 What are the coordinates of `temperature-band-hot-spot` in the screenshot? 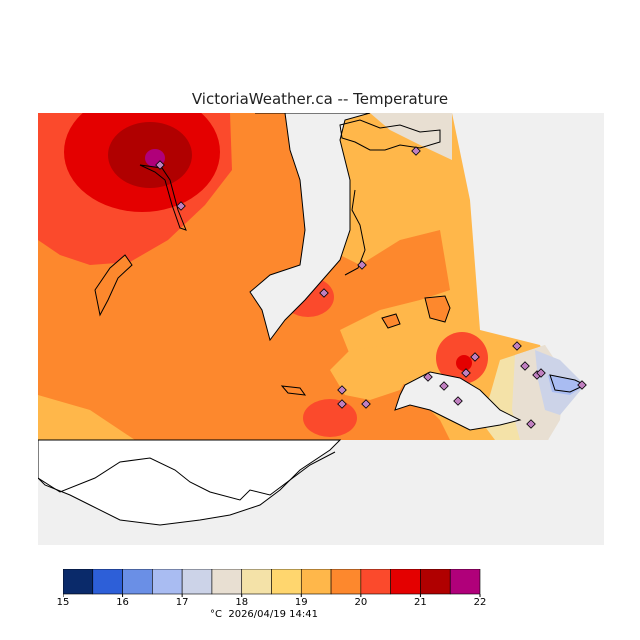 It's located at (464, 363).